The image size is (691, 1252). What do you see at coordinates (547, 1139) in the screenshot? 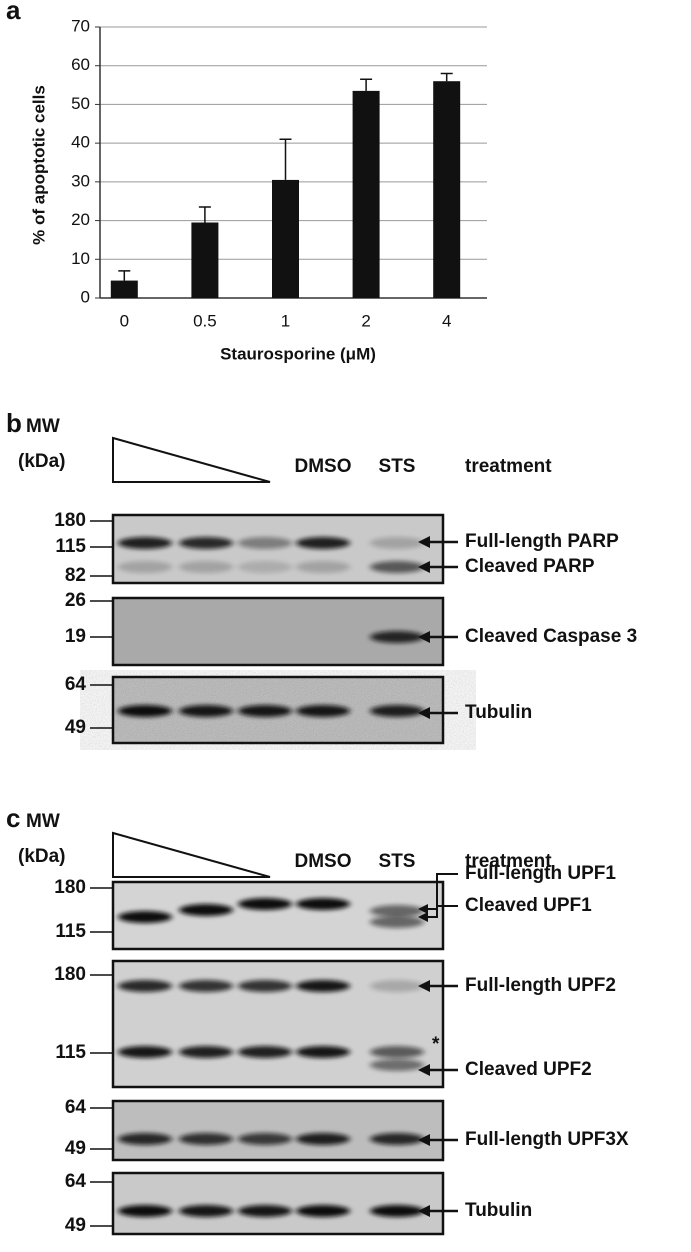
I see `band-label: Full-length UPF3X` at bounding box center [547, 1139].